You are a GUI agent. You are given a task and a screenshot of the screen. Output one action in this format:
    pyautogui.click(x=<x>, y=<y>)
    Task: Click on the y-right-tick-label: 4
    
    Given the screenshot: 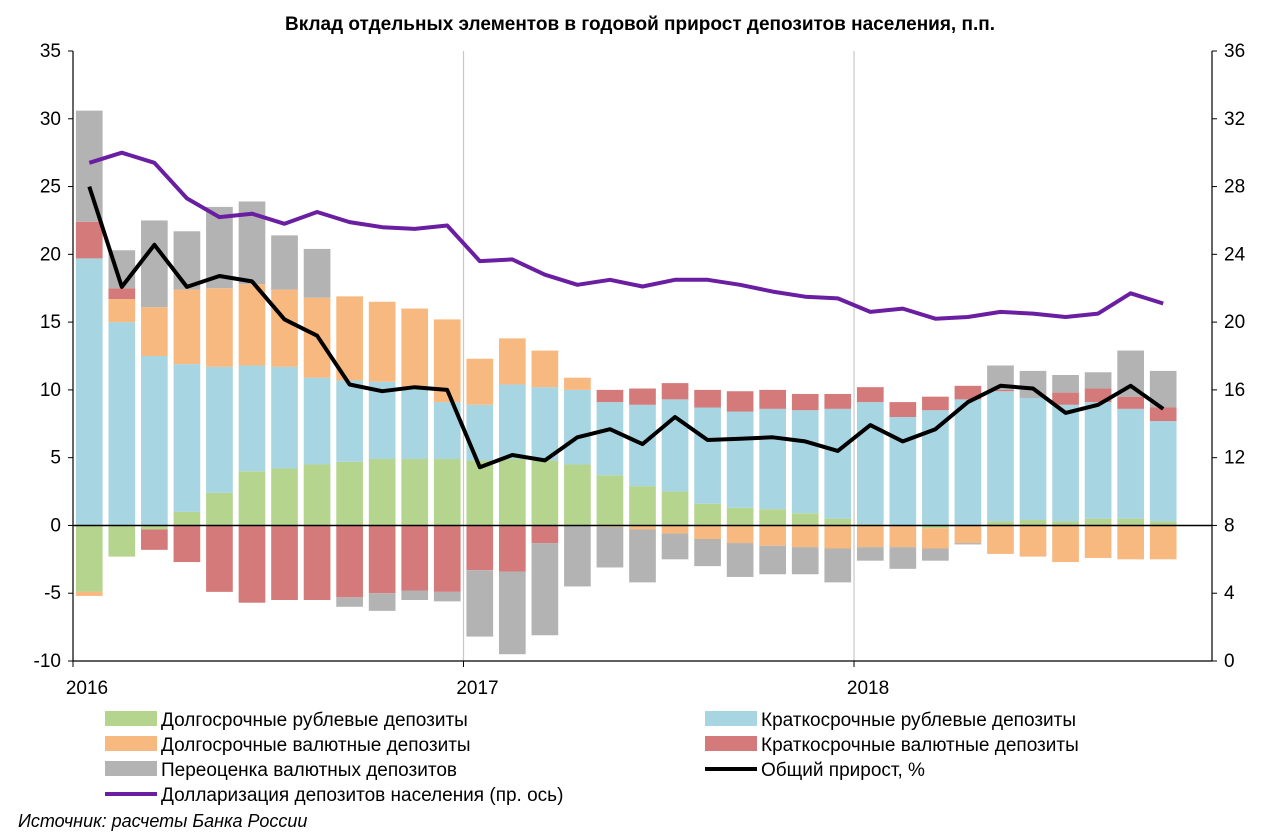 What is the action you would take?
    pyautogui.click(x=1229, y=593)
    